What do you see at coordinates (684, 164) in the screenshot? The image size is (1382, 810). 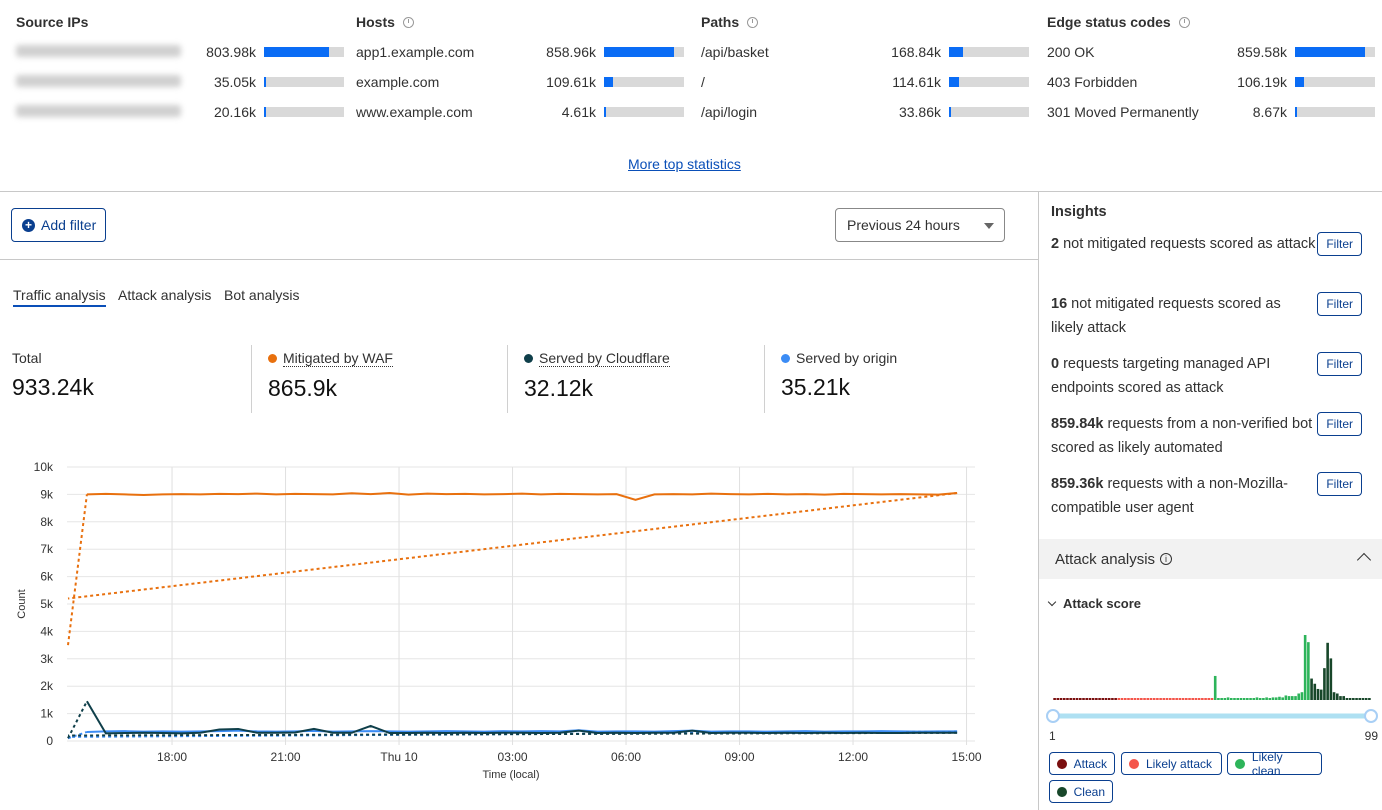 I see `more-top-statistics-link: More top statistics` at bounding box center [684, 164].